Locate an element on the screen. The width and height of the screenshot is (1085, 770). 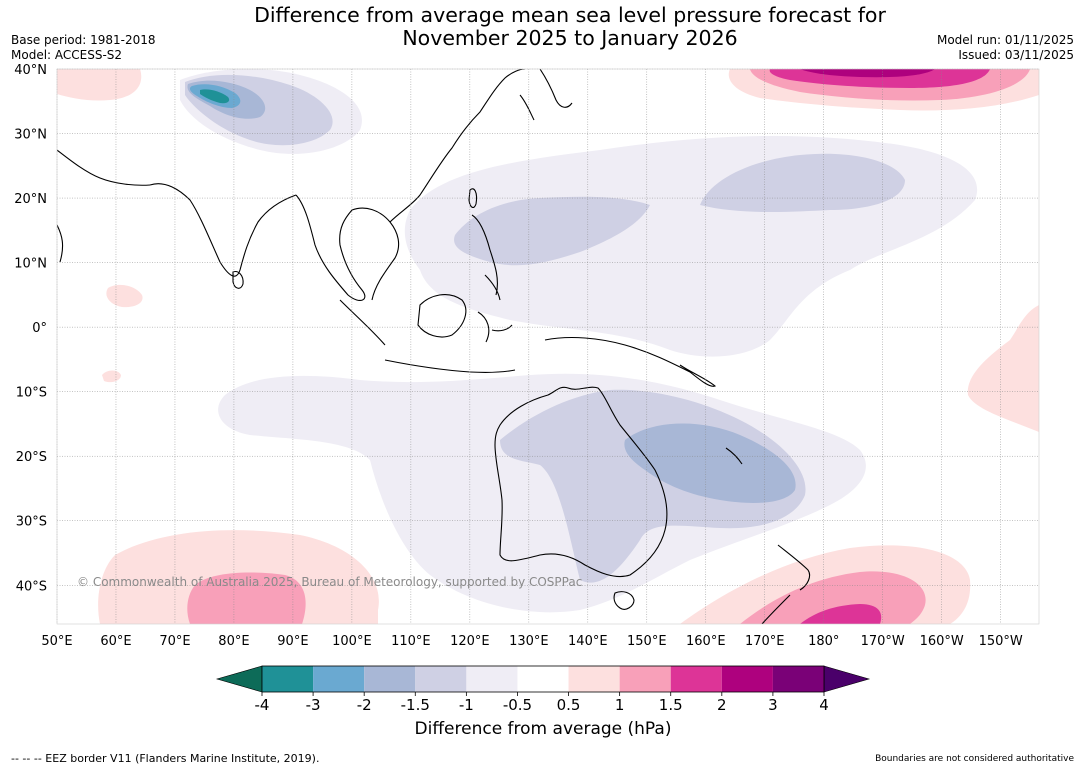
colorbar is located at coordinates (543, 679).